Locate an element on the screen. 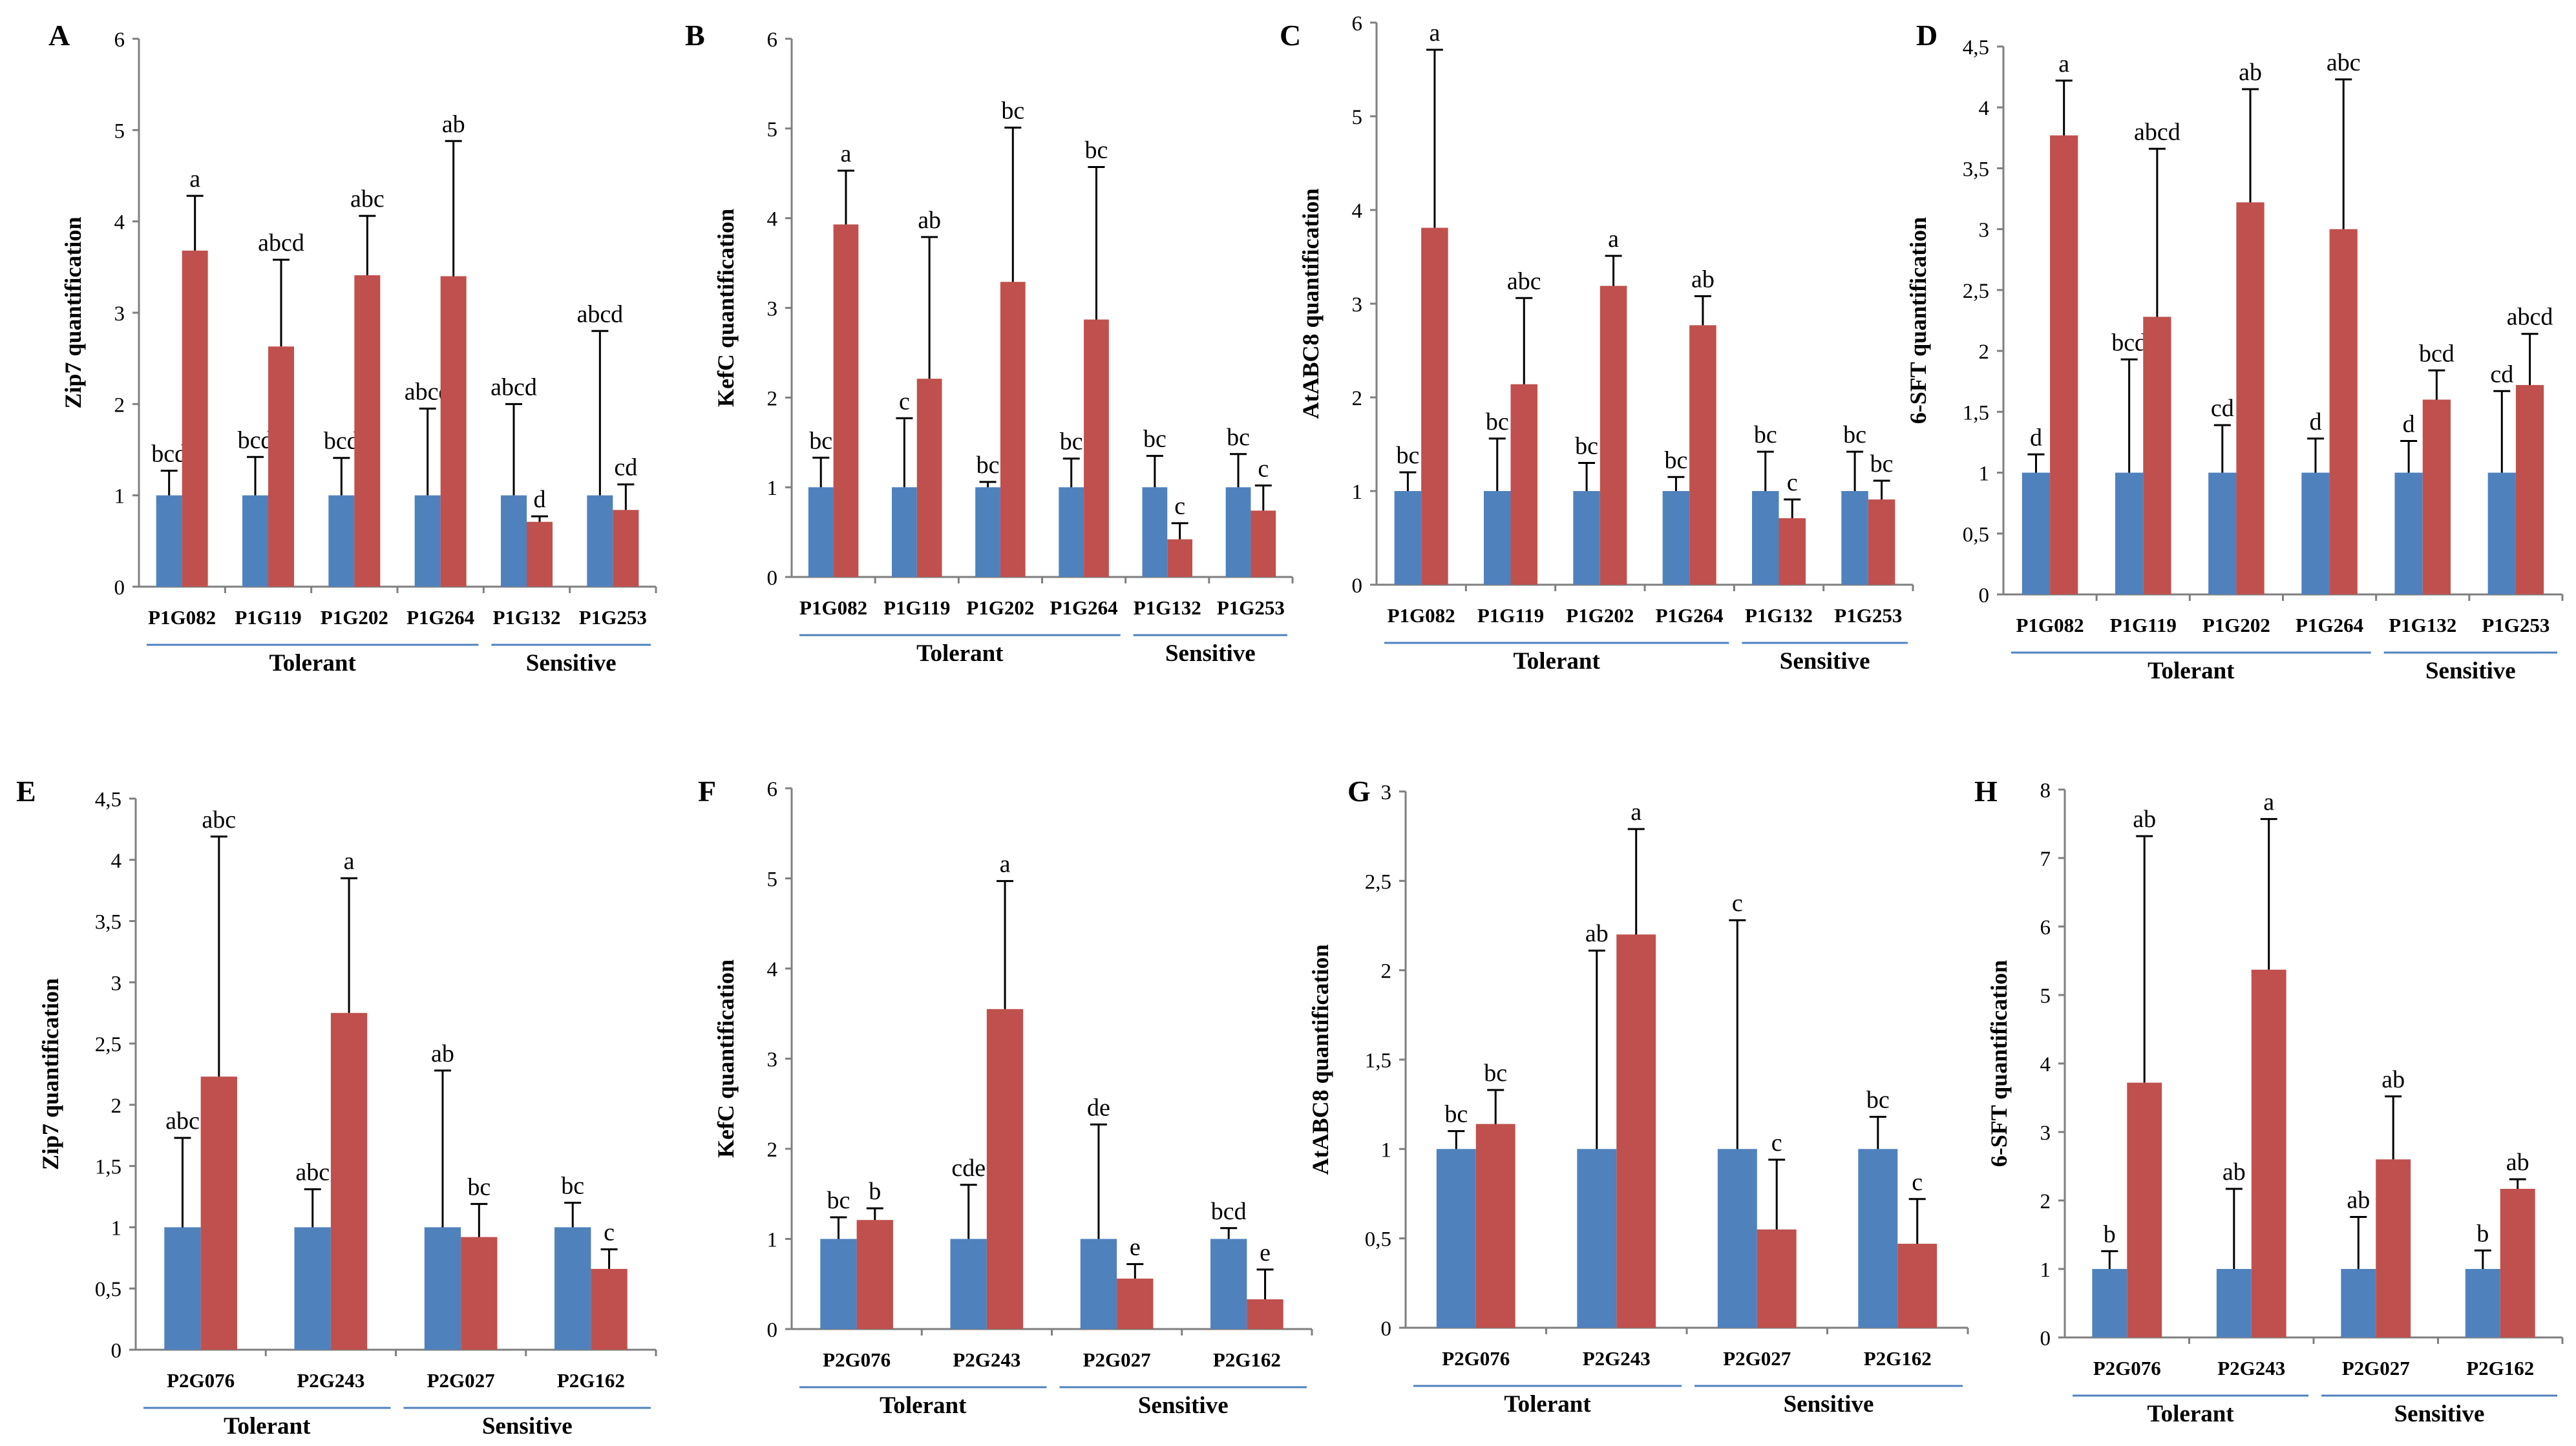  bar-control-p1g119 is located at coordinates (904, 532).